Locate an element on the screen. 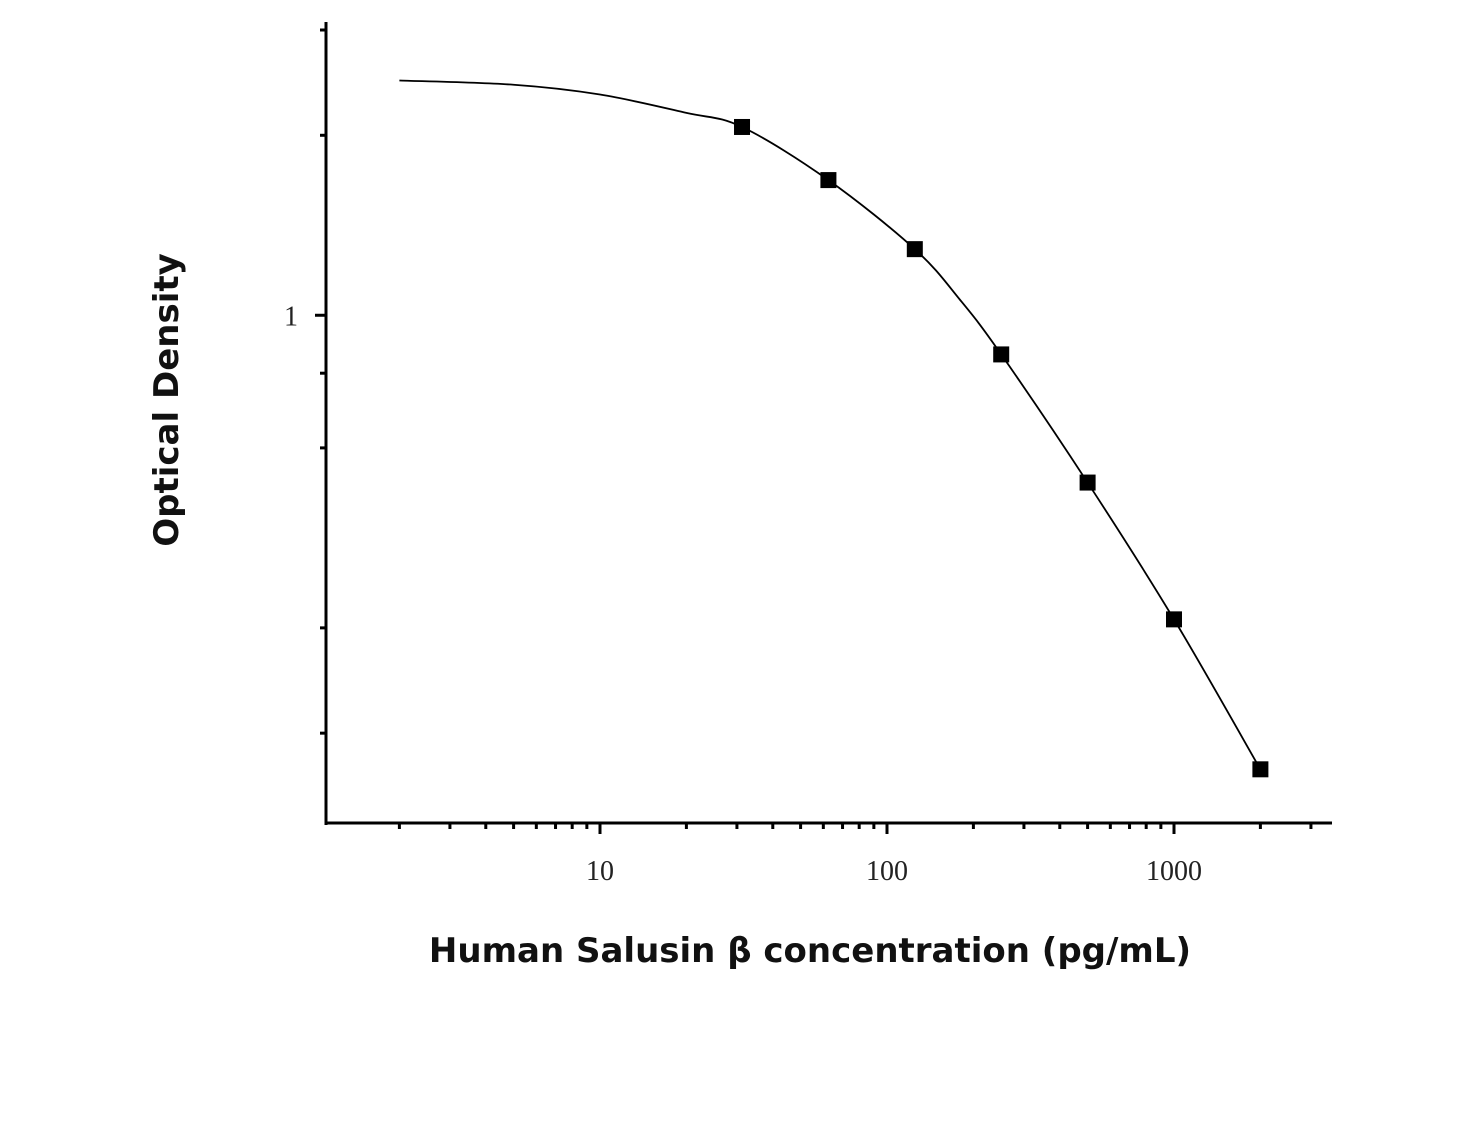 The width and height of the screenshot is (1477, 1122). x-axis-label: Human Salusin β concentration (pg/mL) is located at coordinates (810, 951).